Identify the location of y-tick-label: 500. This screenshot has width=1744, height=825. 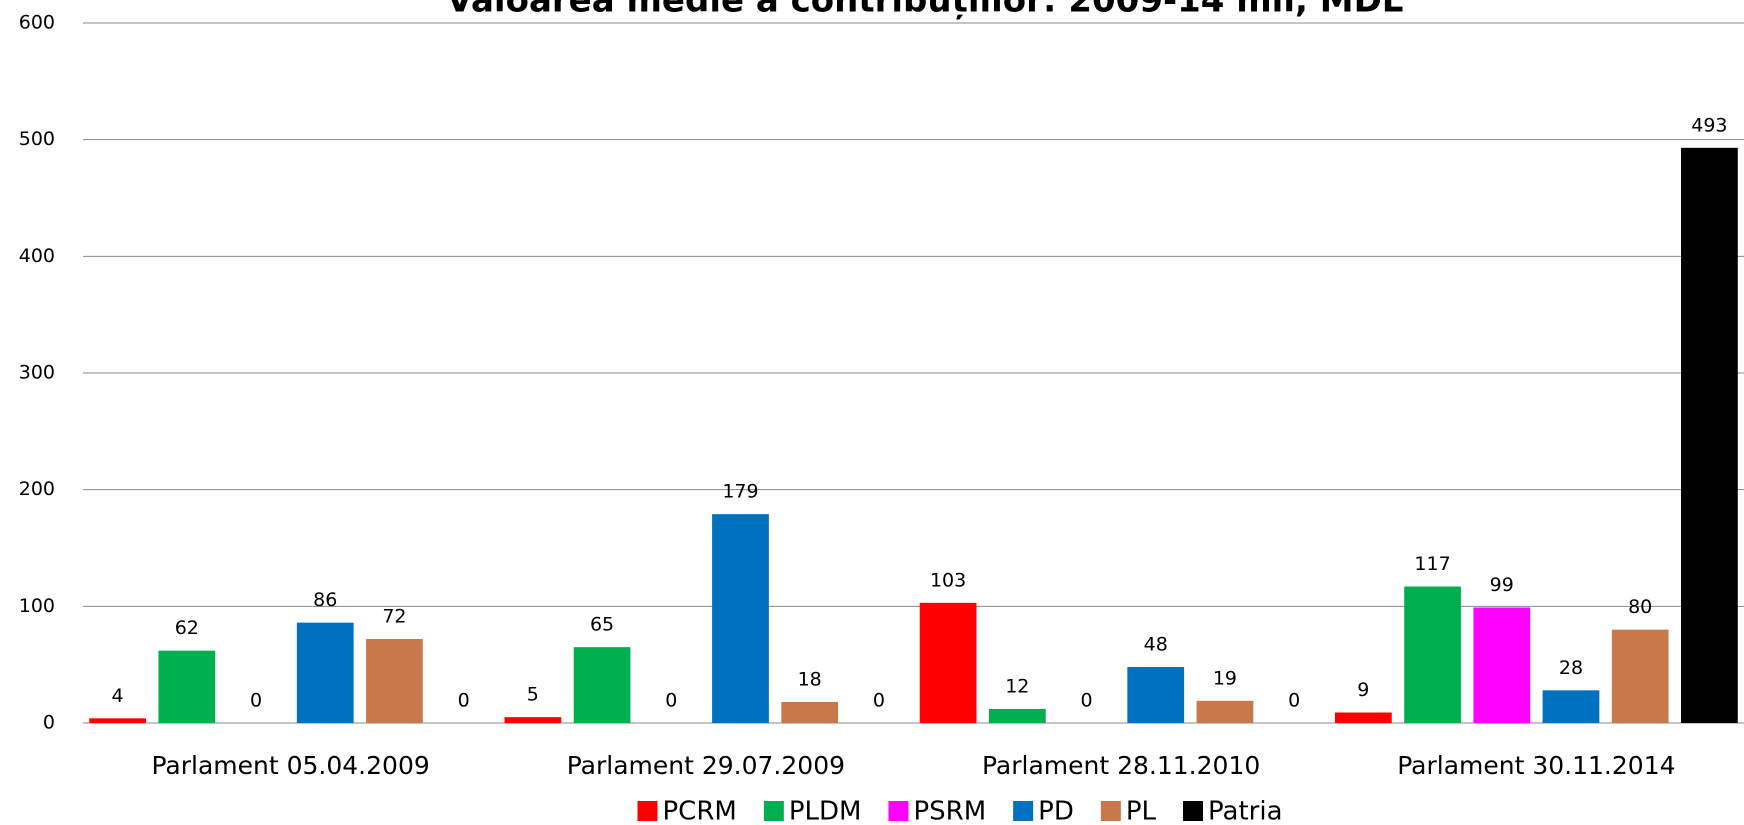
(37, 139).